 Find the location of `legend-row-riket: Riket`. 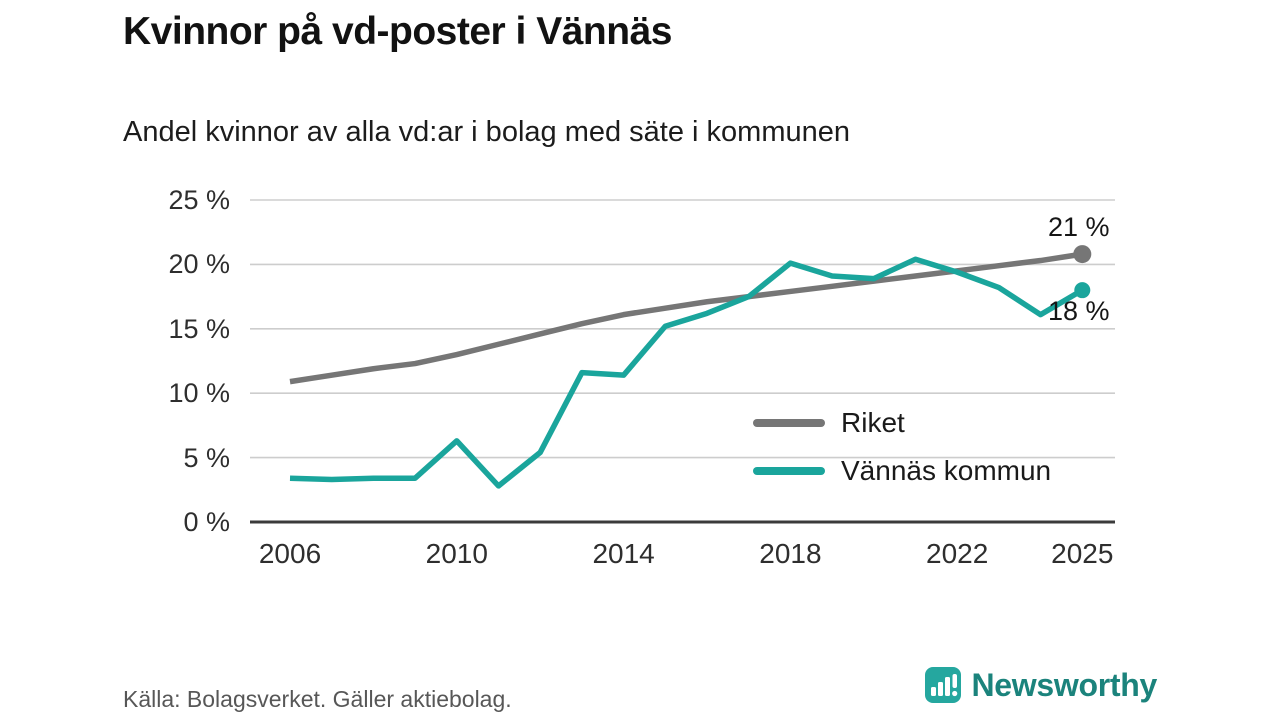

legend-row-riket: Riket is located at coordinates (902, 423).